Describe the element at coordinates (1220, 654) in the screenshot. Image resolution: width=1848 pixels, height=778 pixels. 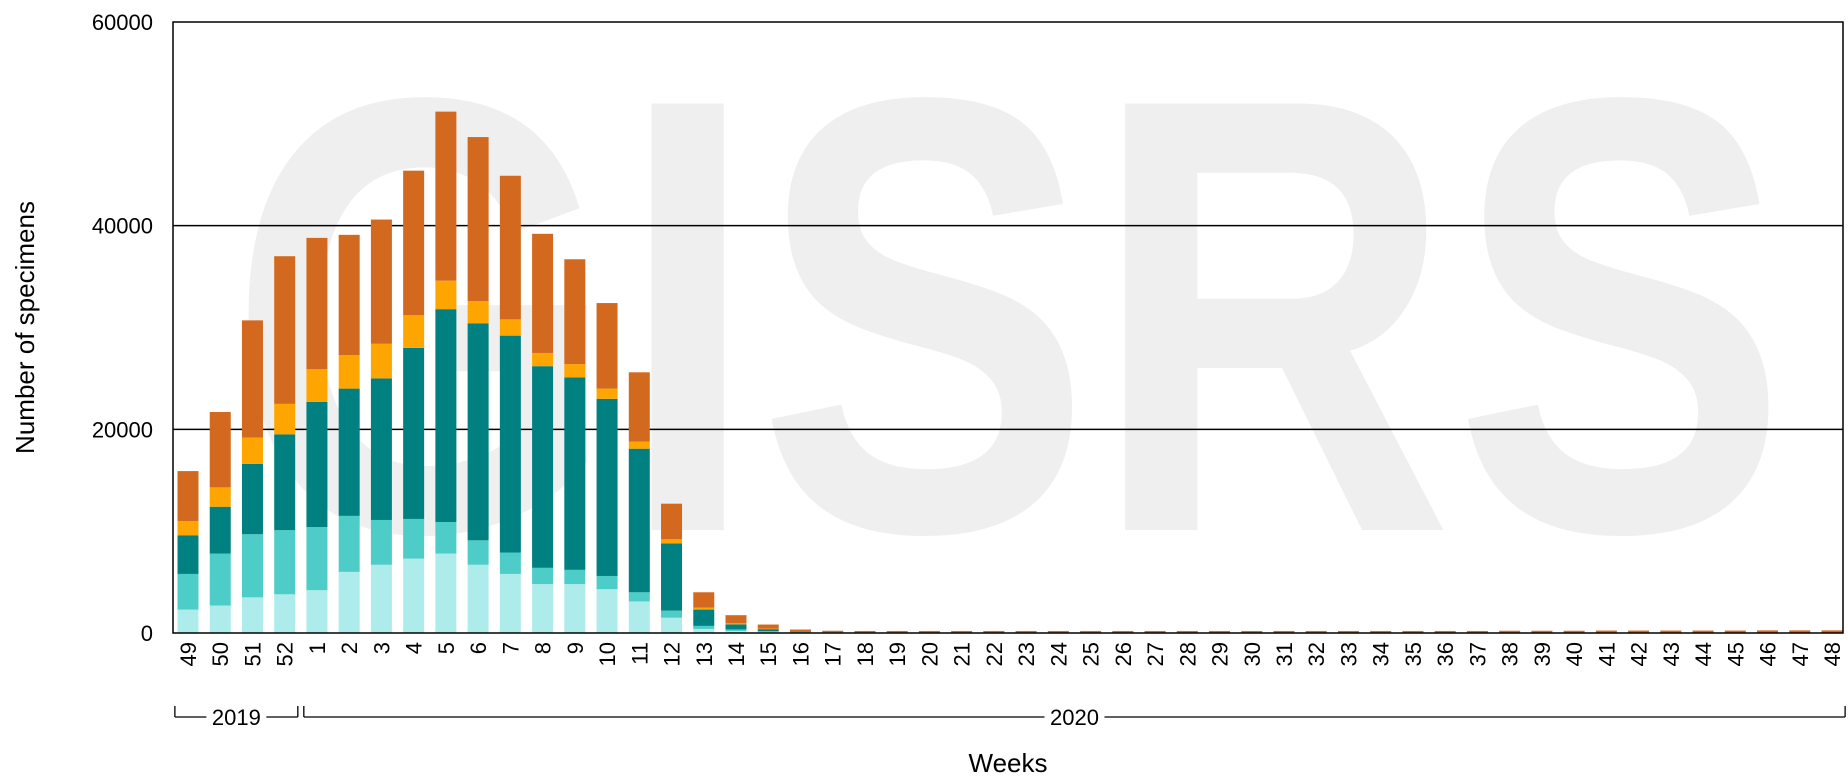
I see `x-tick-label: 29` at that location.